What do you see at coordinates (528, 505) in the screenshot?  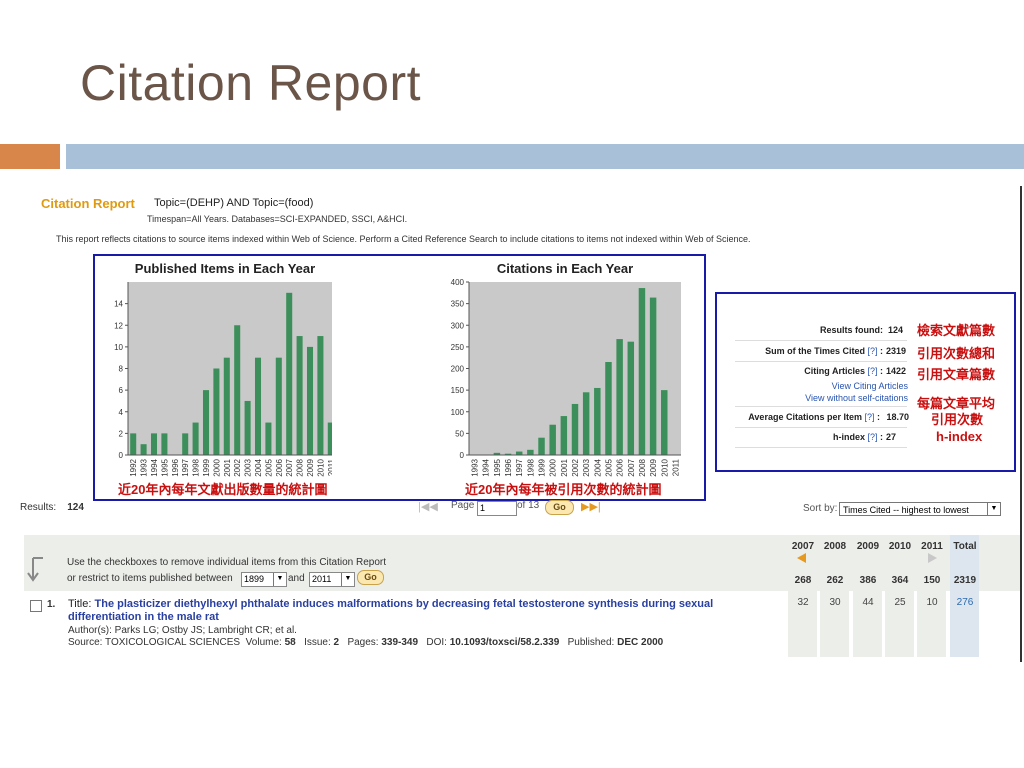 I see `page-count: of 13` at bounding box center [528, 505].